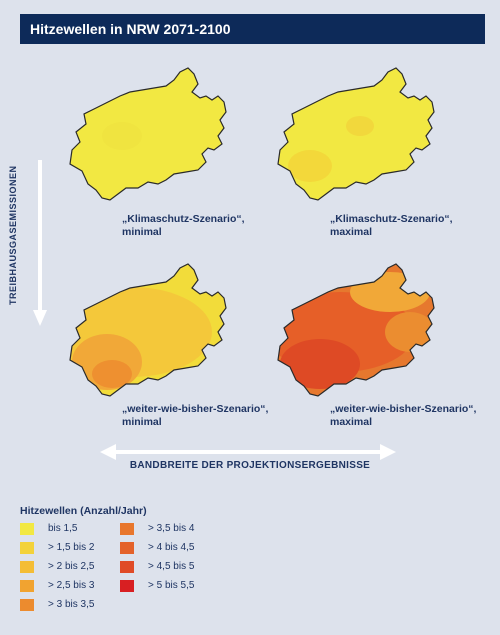 The image size is (500, 635). What do you see at coordinates (13, 235) in the screenshot?
I see `emissions-axis-label: TREIBHAUSGASEMISSIONEN` at bounding box center [13, 235].